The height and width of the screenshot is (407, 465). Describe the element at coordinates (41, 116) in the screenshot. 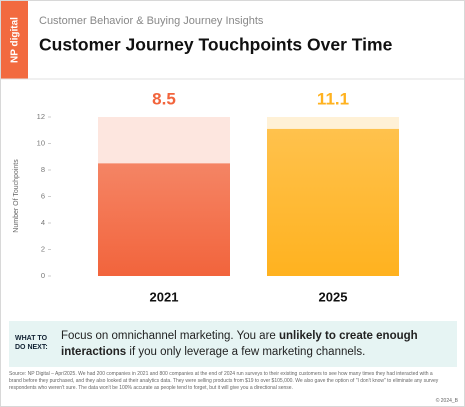

I see `y-tick-label: 12` at that location.